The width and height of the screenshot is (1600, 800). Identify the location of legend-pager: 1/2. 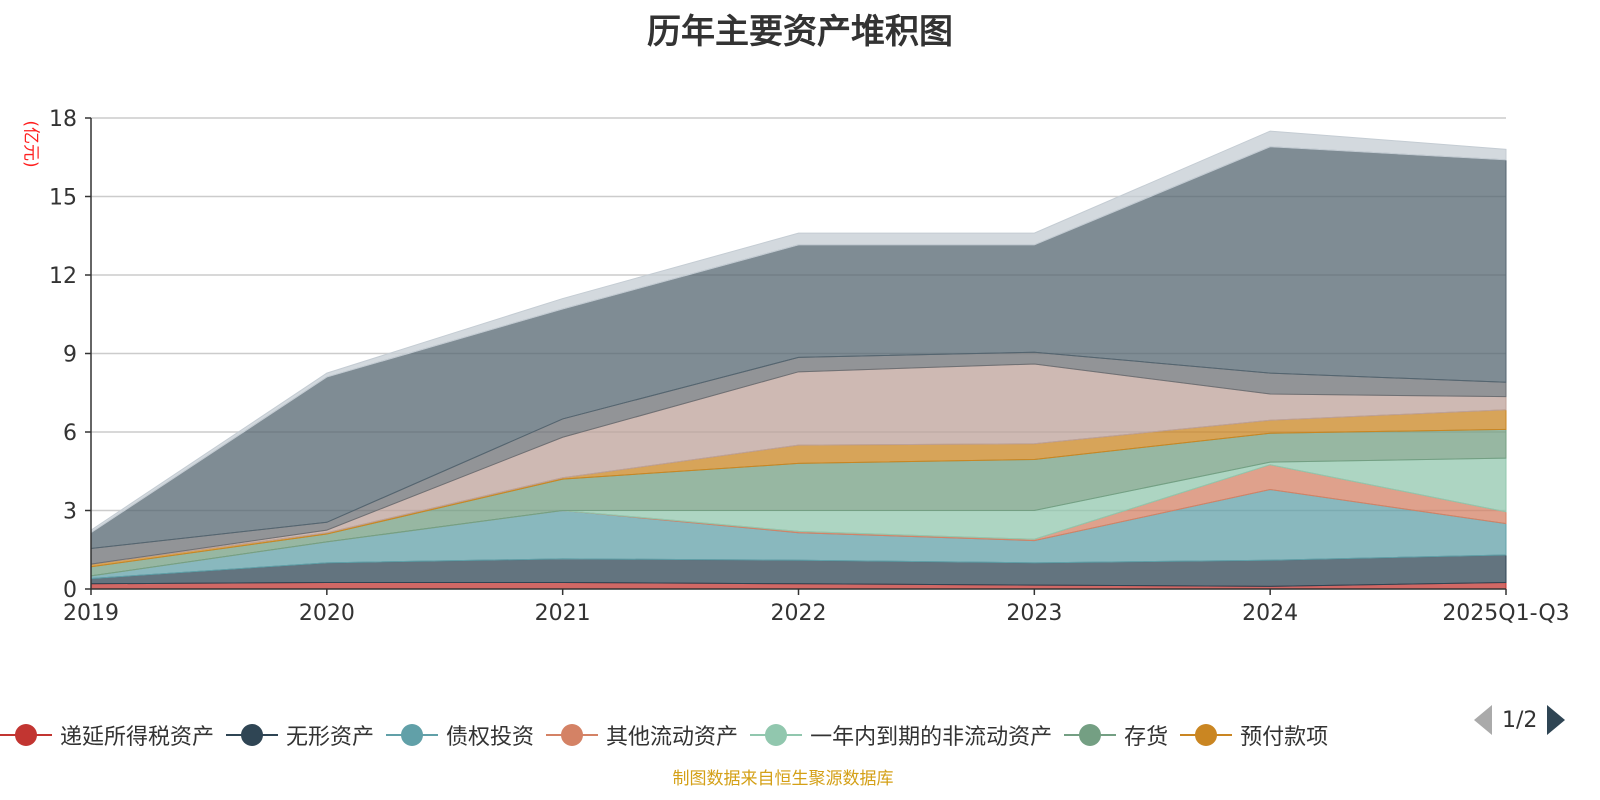
(1520, 720).